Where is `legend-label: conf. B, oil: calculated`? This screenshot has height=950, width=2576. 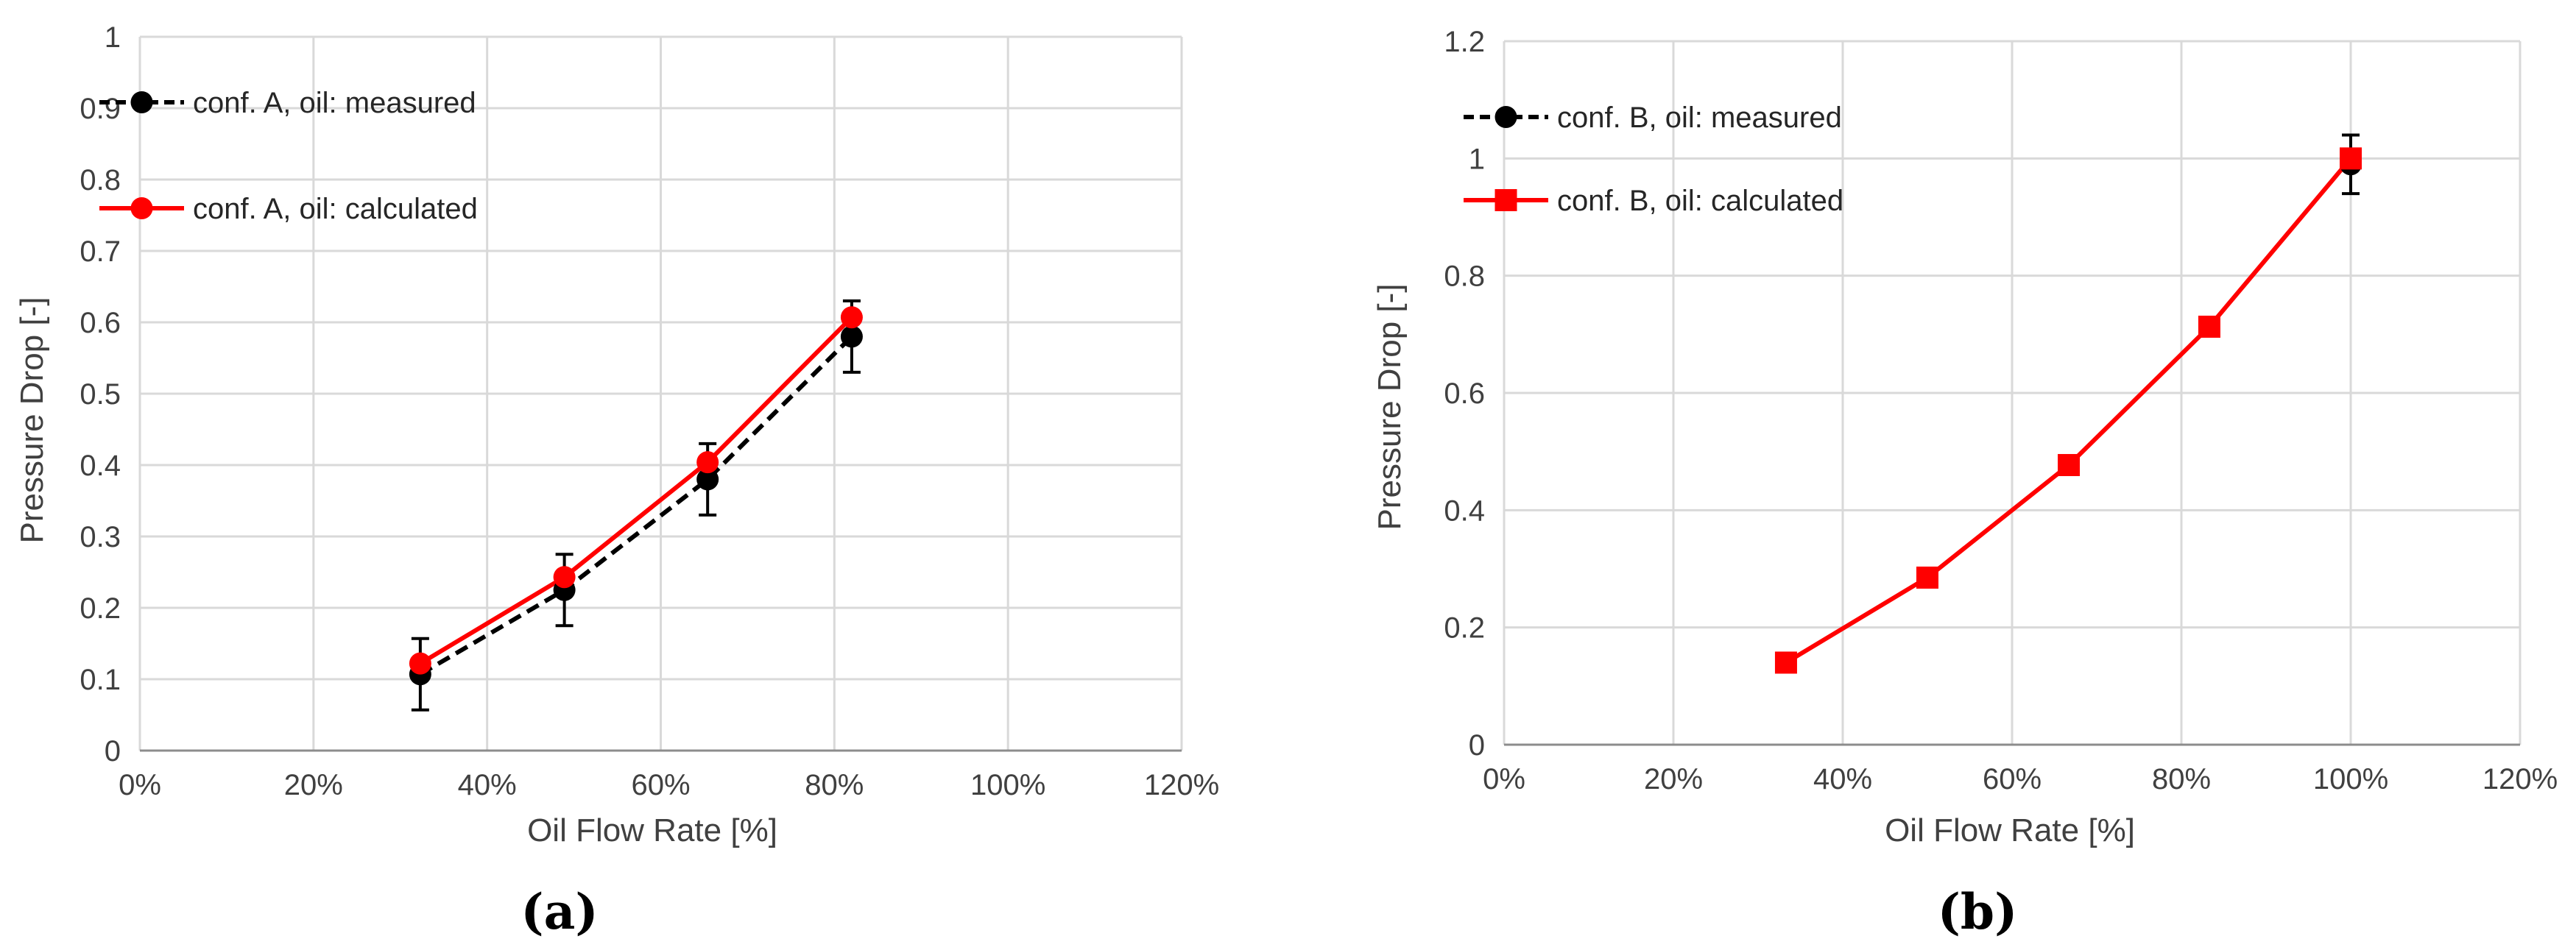
legend-label: conf. B, oil: calculated is located at coordinates (1700, 201).